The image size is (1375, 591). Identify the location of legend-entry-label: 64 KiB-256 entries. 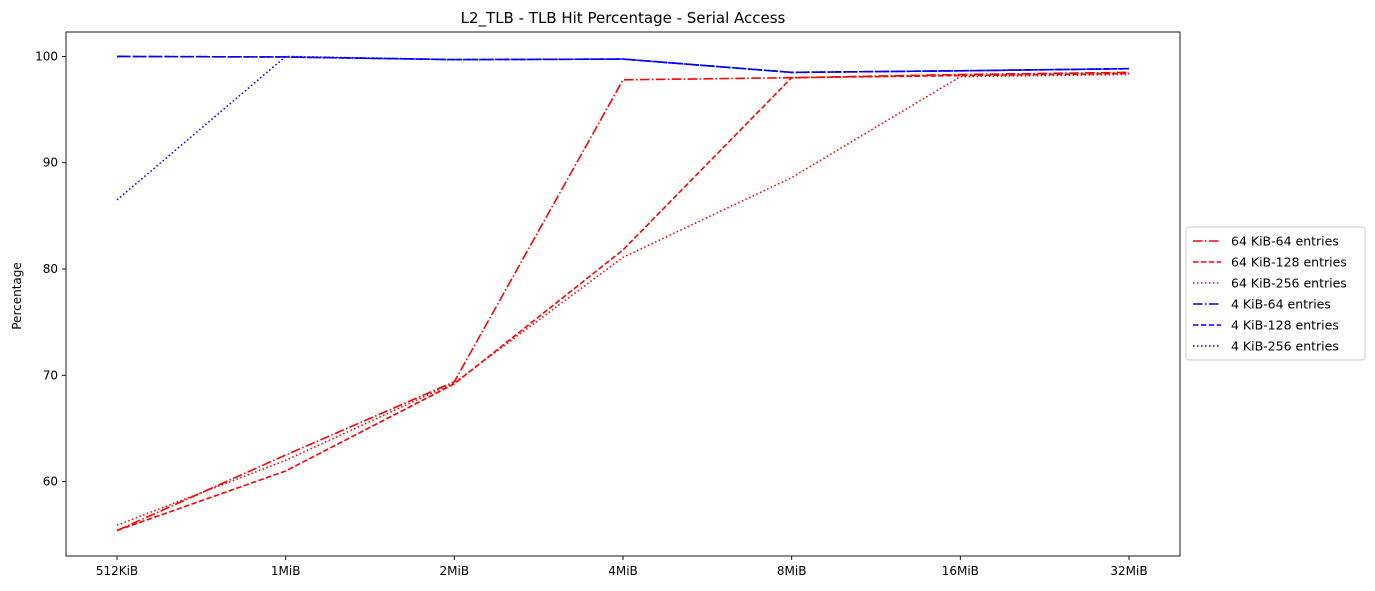
(1289, 283).